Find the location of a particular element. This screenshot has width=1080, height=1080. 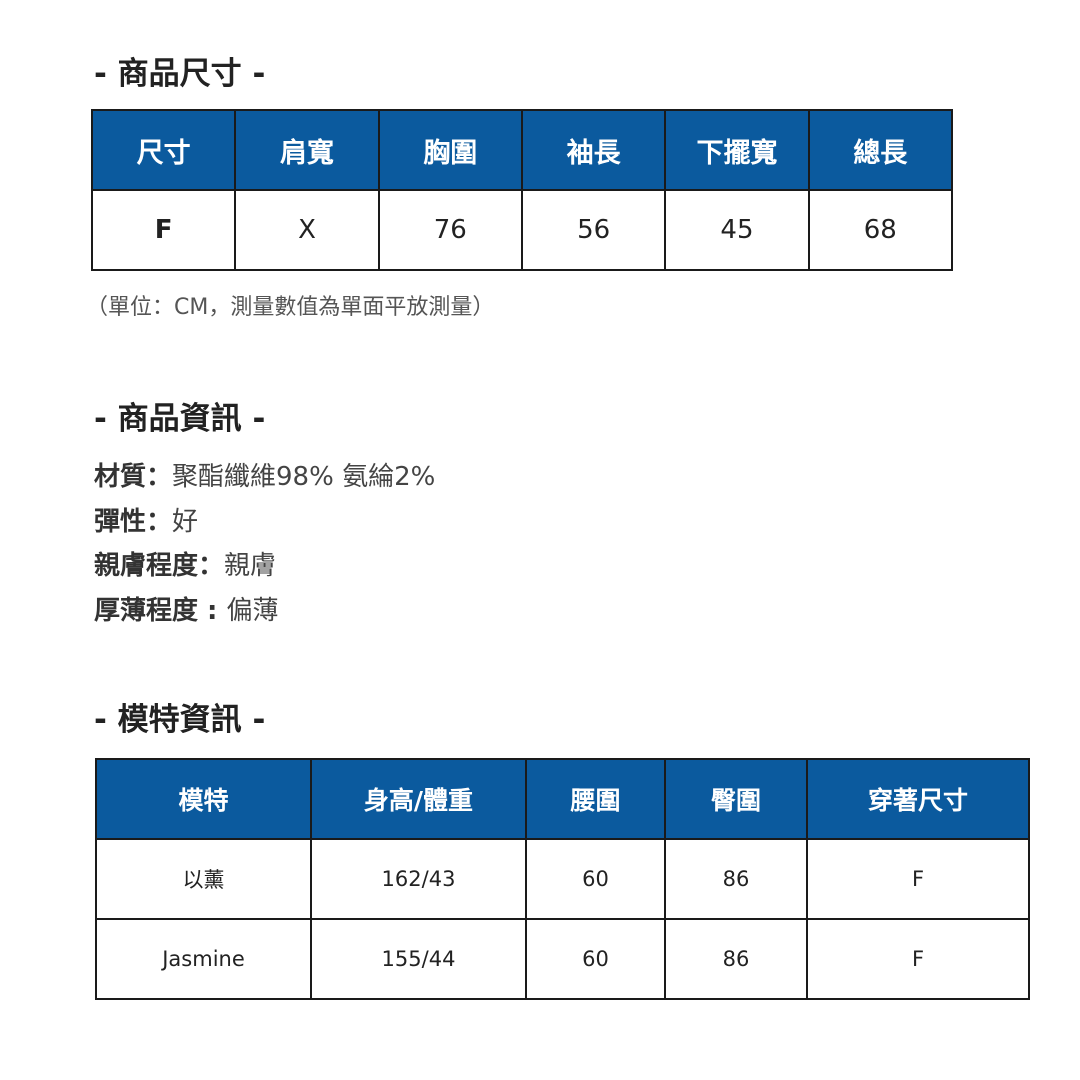

header-cell: 胸圍 is located at coordinates (450, 150).